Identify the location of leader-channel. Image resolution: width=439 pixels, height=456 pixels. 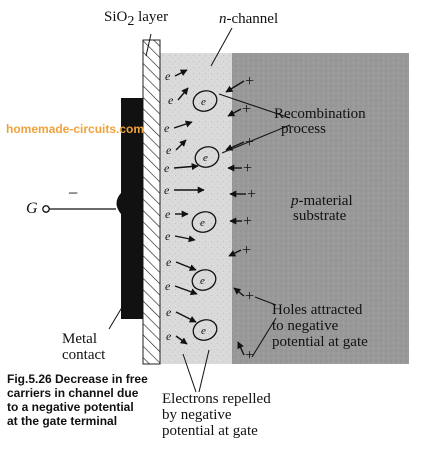
(221, 47).